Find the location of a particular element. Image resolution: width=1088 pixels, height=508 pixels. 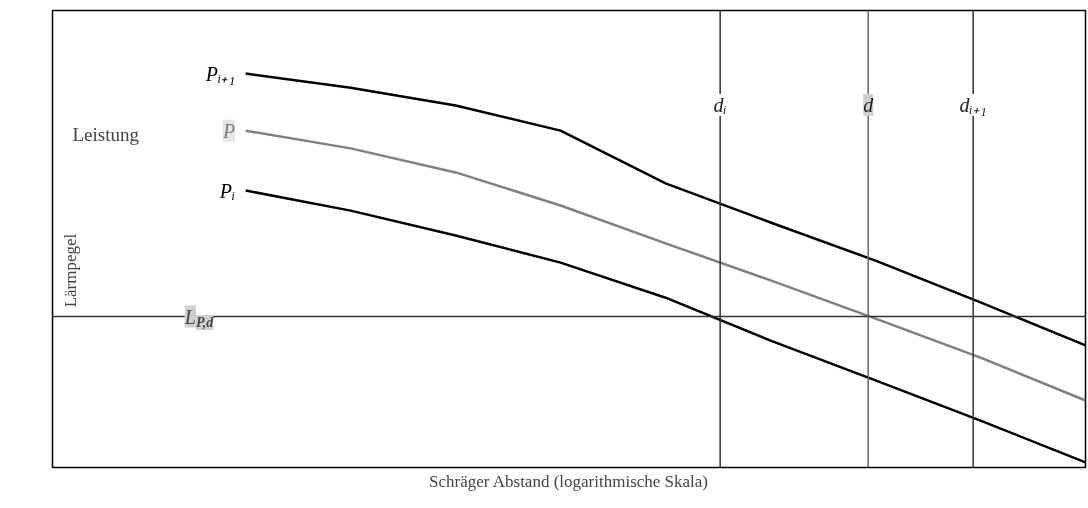

series-label: Pᵢ₊₁ is located at coordinates (220, 73).